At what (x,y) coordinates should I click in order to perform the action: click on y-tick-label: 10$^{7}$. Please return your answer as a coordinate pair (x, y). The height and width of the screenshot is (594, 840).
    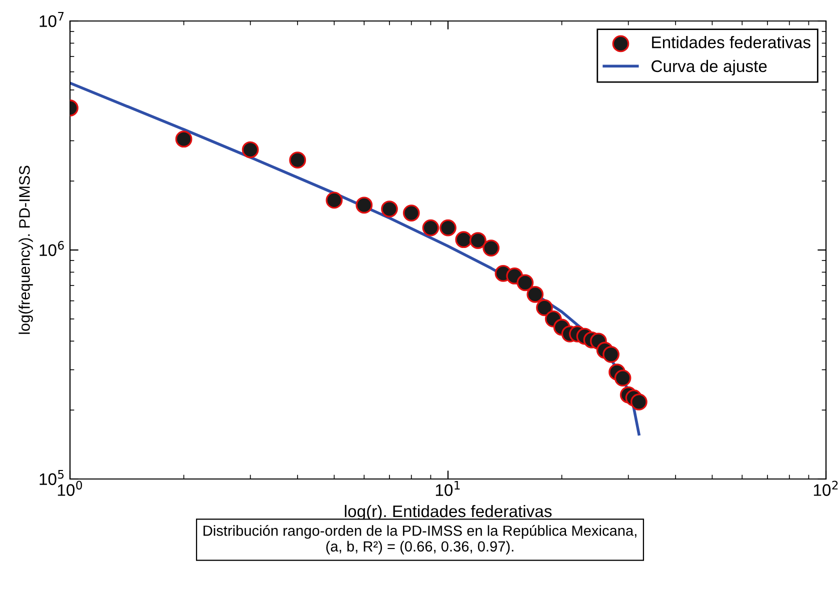
    Looking at the image, I should click on (52, 20).